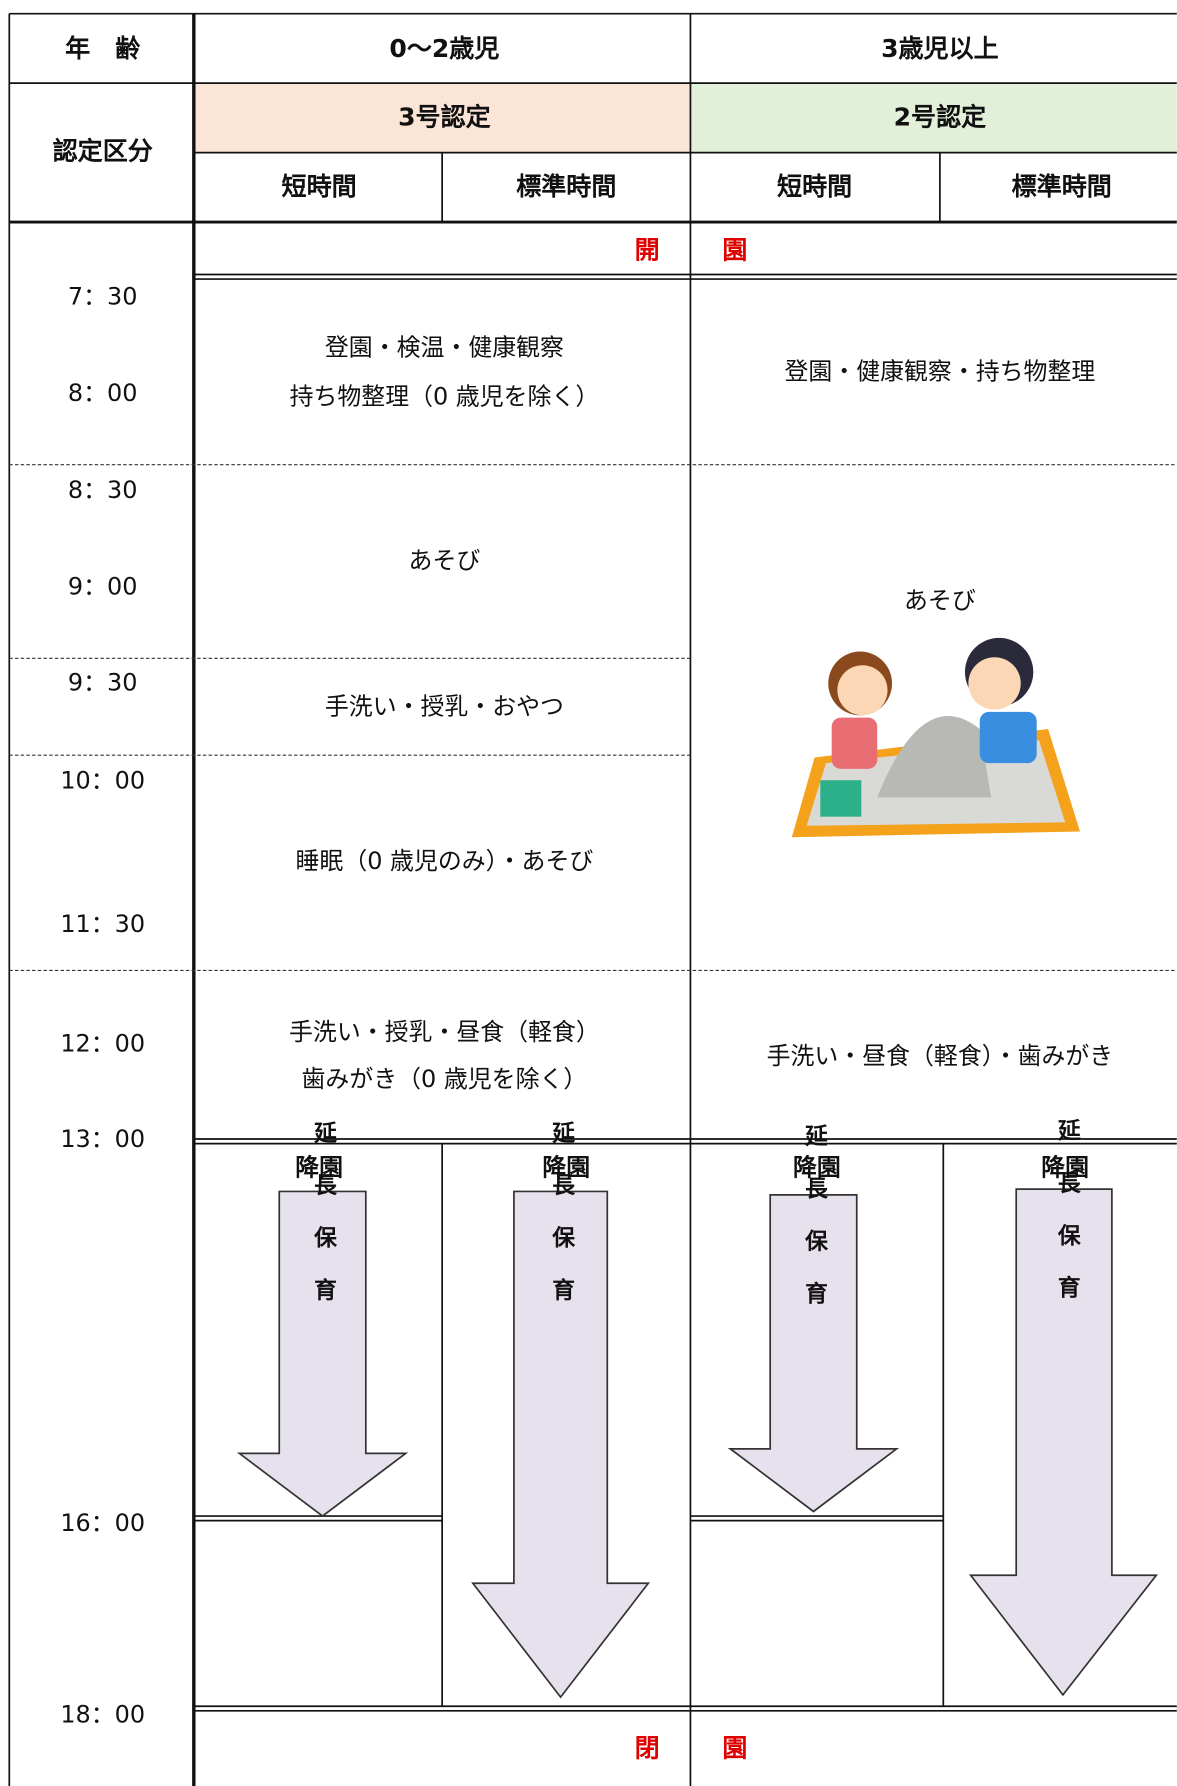 The image size is (1177, 1786). I want to click on time: 10：00, so click(102, 780).